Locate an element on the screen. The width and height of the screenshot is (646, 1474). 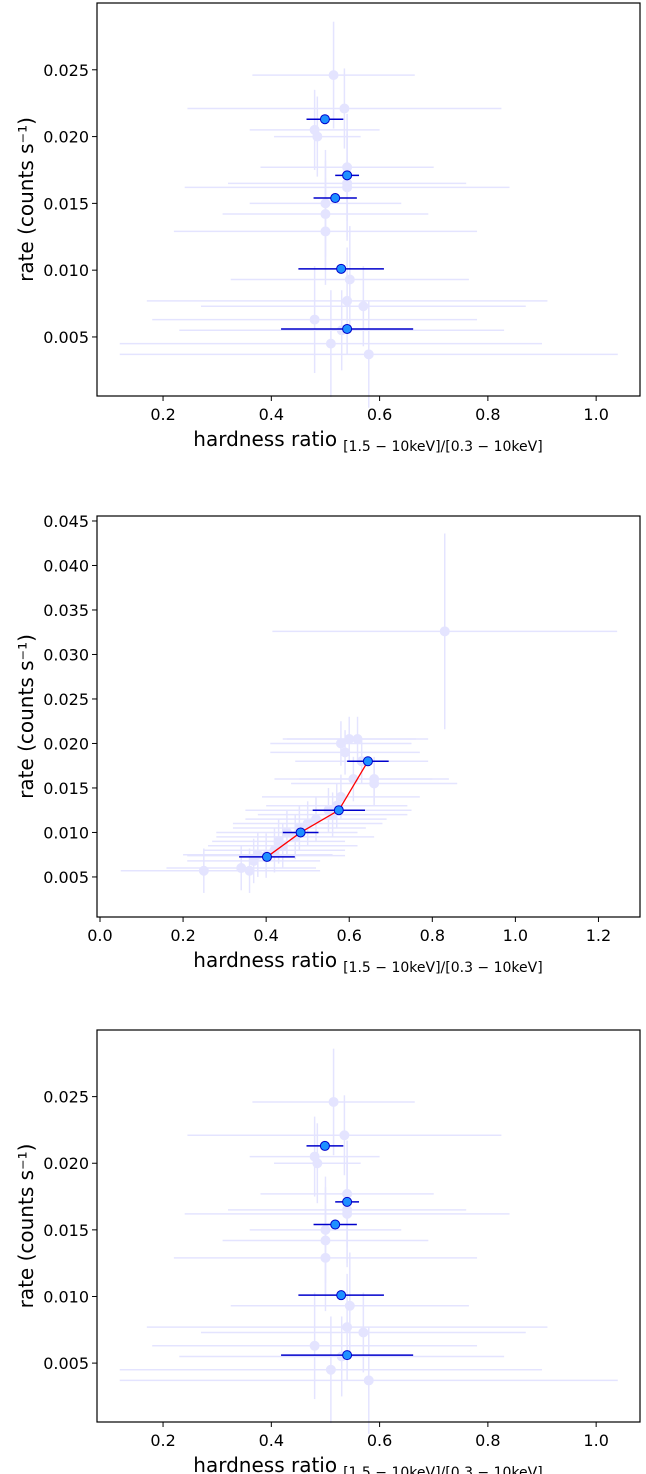
y-tick-label: 0.030 is located at coordinates (66, 654).